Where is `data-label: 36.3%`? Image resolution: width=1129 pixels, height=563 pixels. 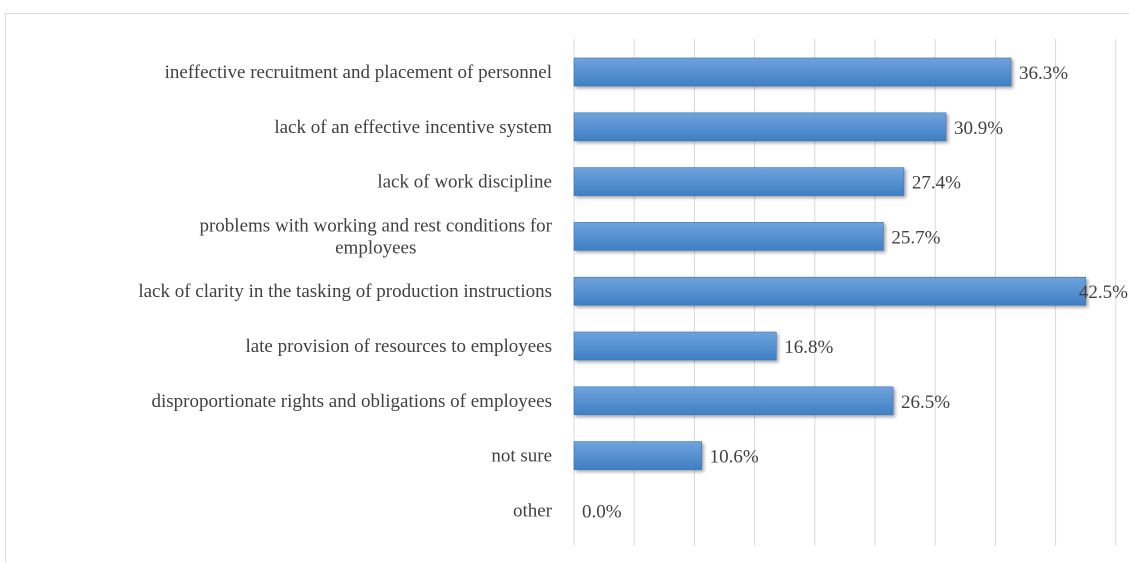 data-label: 36.3% is located at coordinates (1043, 73).